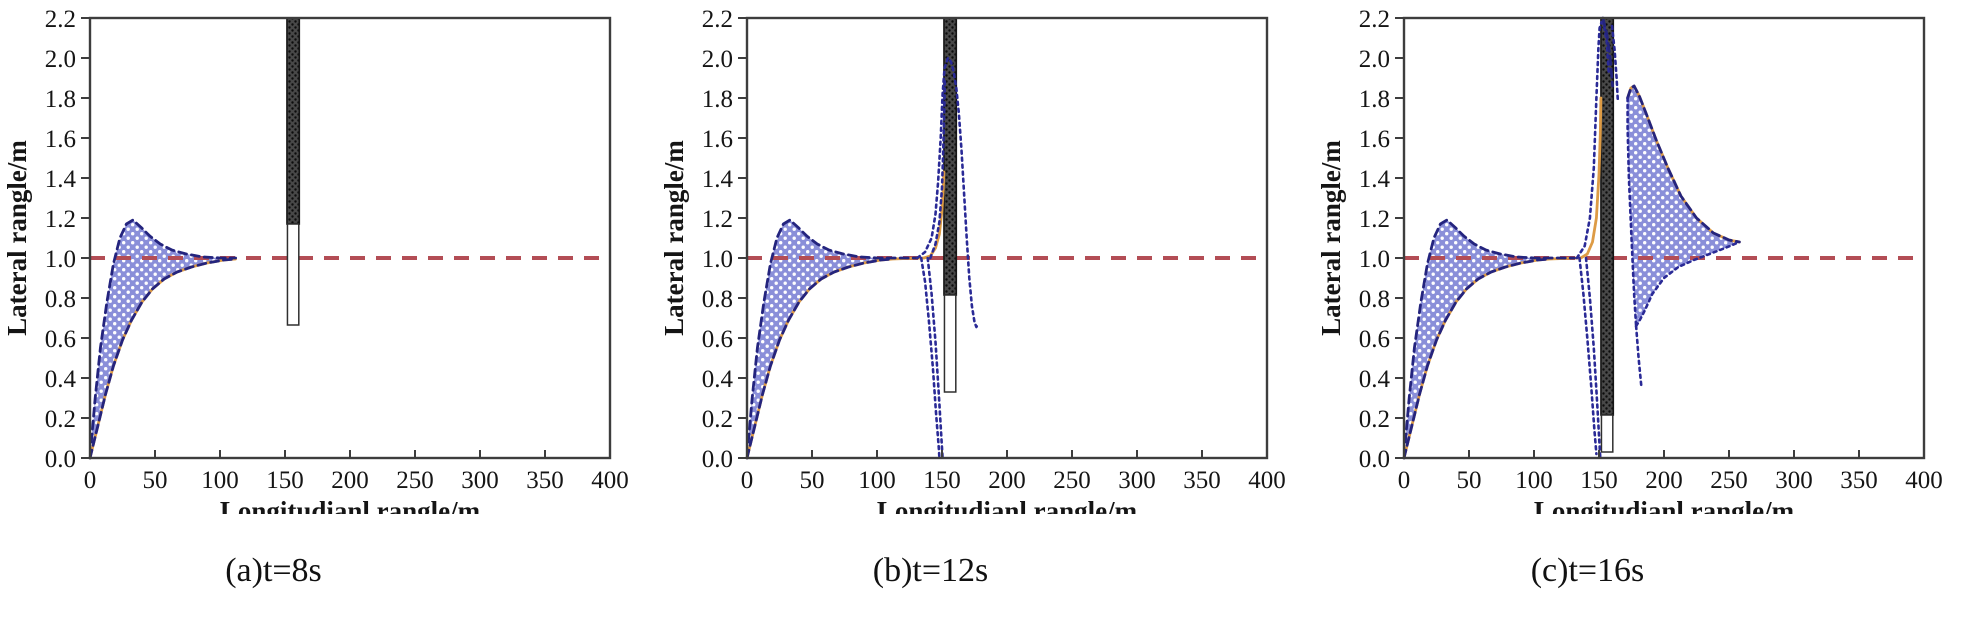 The width and height of the screenshot is (1972, 635). Describe the element at coordinates (717, 259) in the screenshot. I see `y-tick-label: 1.0` at that location.